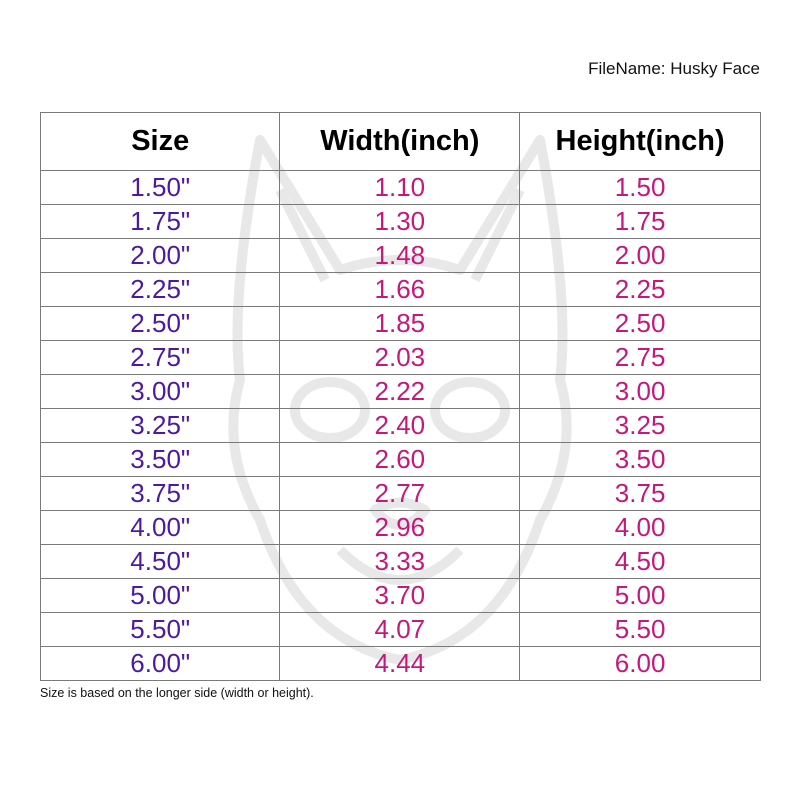  I want to click on table-row: 3.25" 2.40 3.25, so click(400, 425).